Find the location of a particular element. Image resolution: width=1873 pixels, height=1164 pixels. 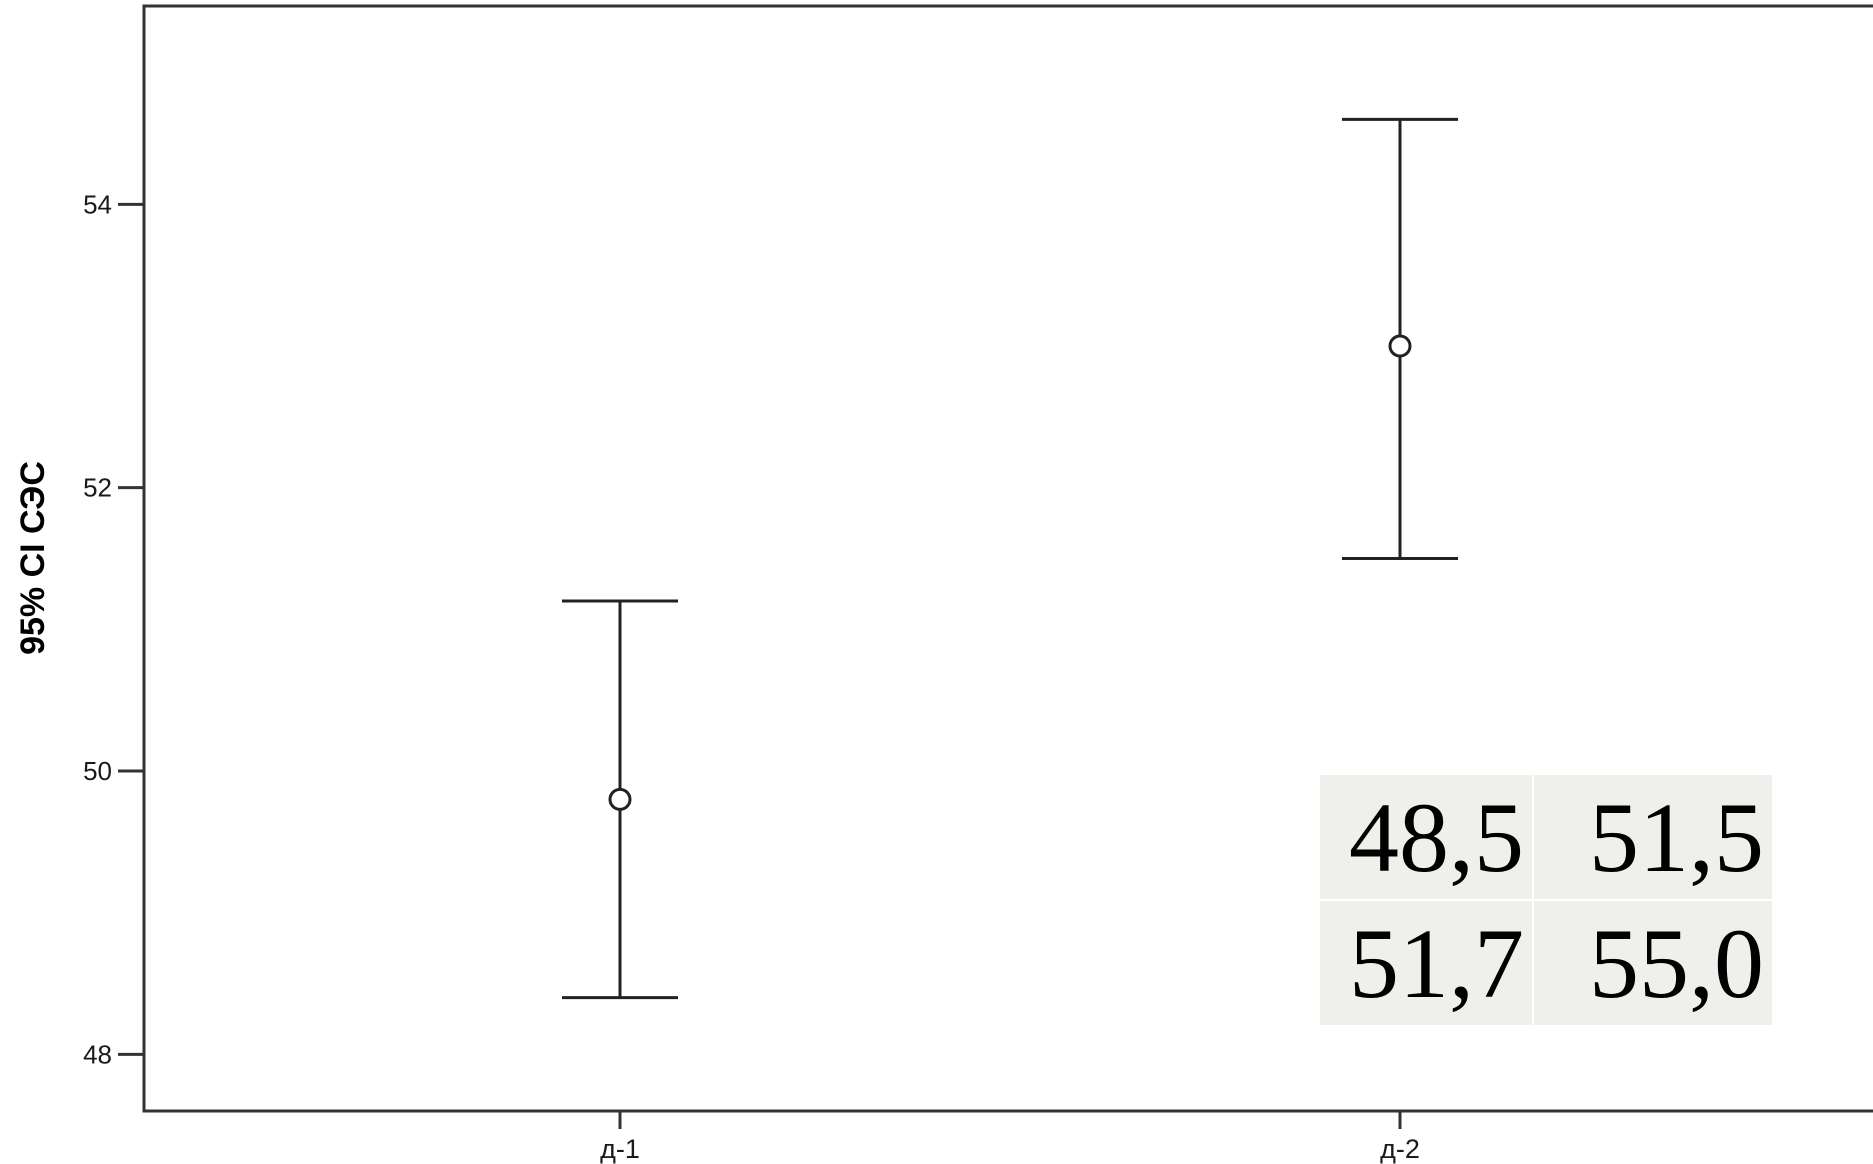

y-axis-title: 95% CI СЭС is located at coordinates (33, 558).